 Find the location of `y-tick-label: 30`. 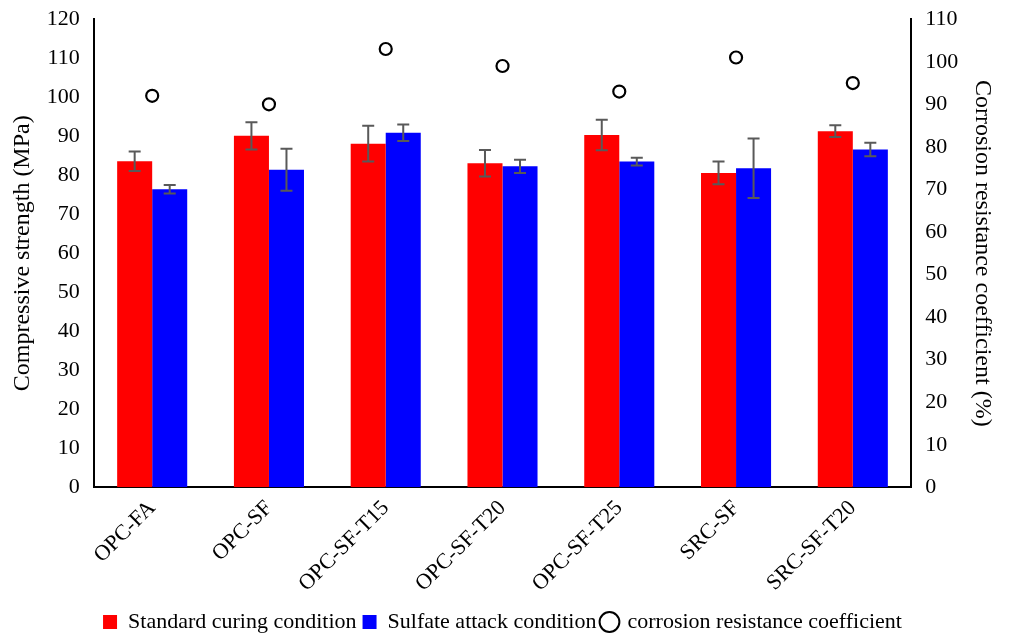

y-tick-label: 30 is located at coordinates (68, 369).